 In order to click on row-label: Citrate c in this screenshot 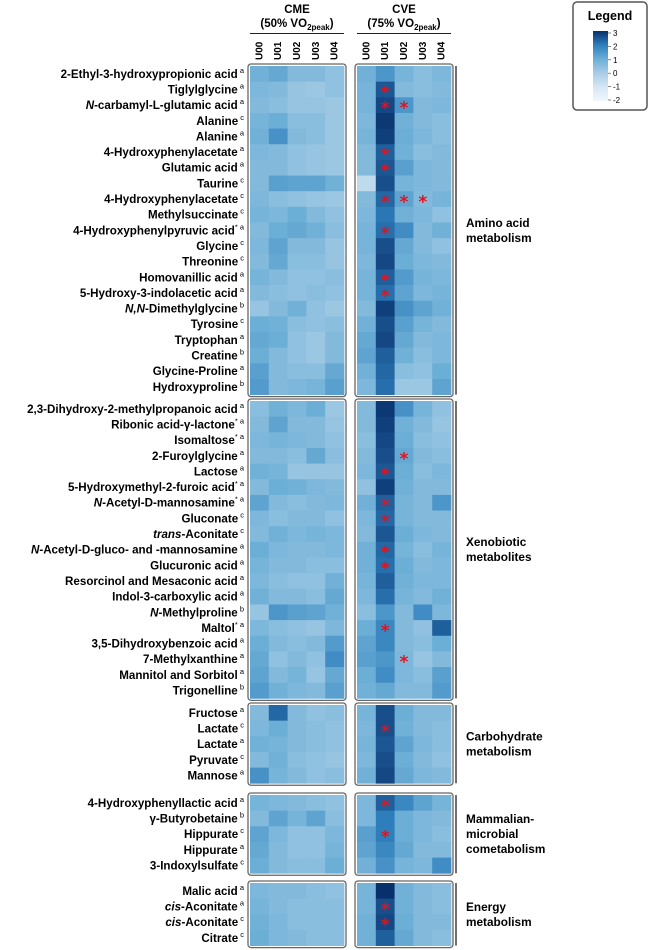, I will do `click(222, 937)`.